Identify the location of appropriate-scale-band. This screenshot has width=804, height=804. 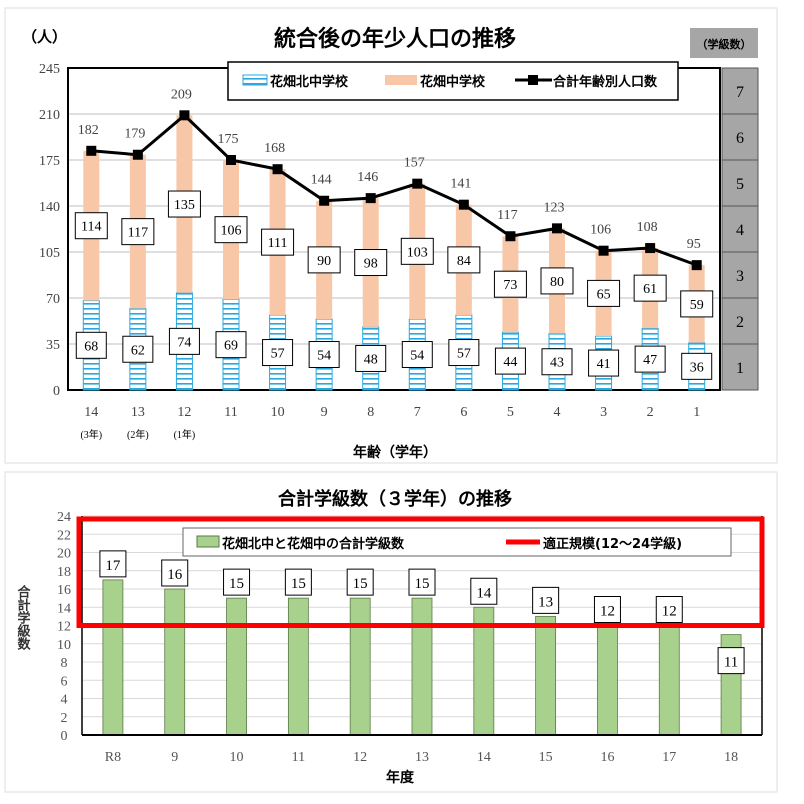
(420, 572).